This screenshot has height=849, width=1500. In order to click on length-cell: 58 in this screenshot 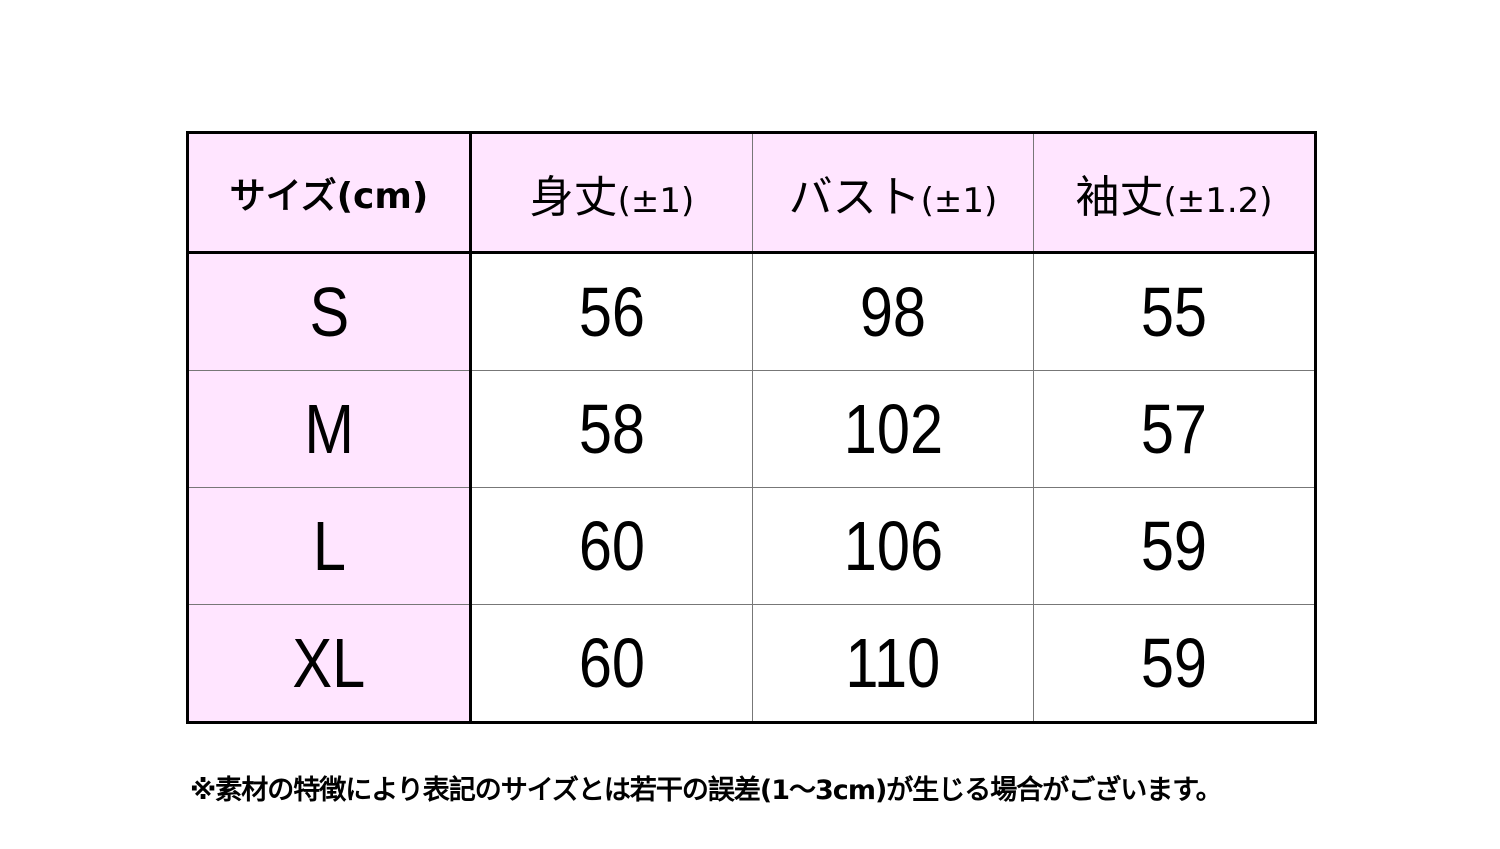, I will do `click(611, 429)`.